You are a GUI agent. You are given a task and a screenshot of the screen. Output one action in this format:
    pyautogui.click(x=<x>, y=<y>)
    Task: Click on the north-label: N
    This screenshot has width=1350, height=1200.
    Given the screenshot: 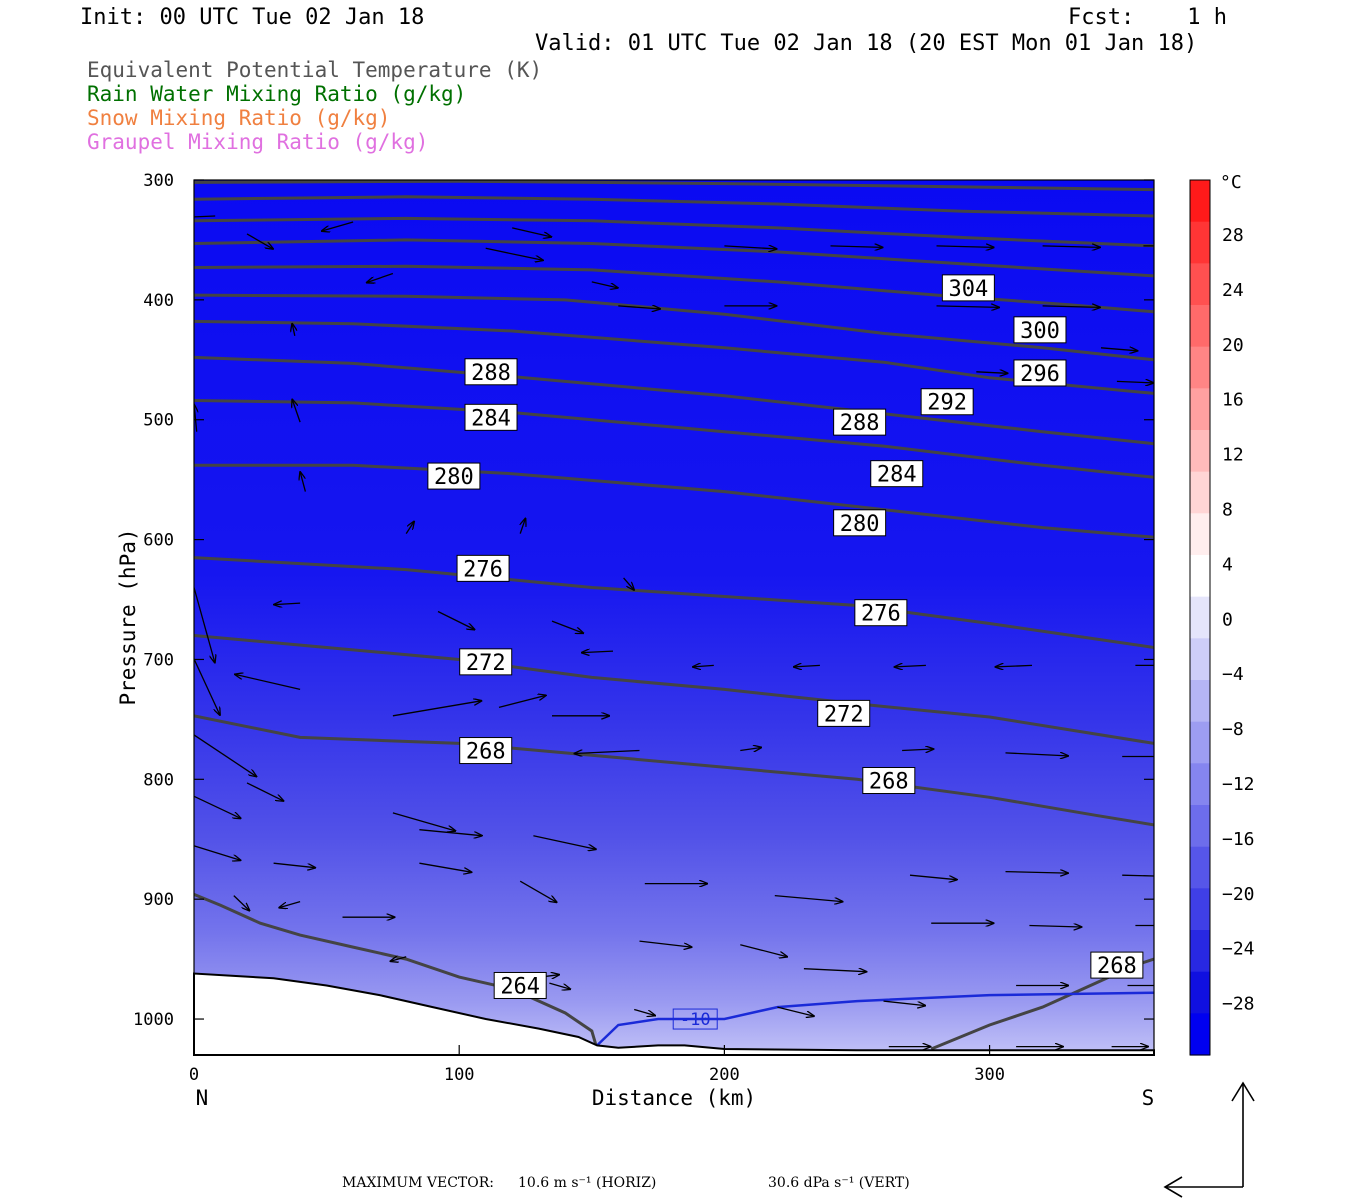 What is the action you would take?
    pyautogui.click(x=202, y=1098)
    